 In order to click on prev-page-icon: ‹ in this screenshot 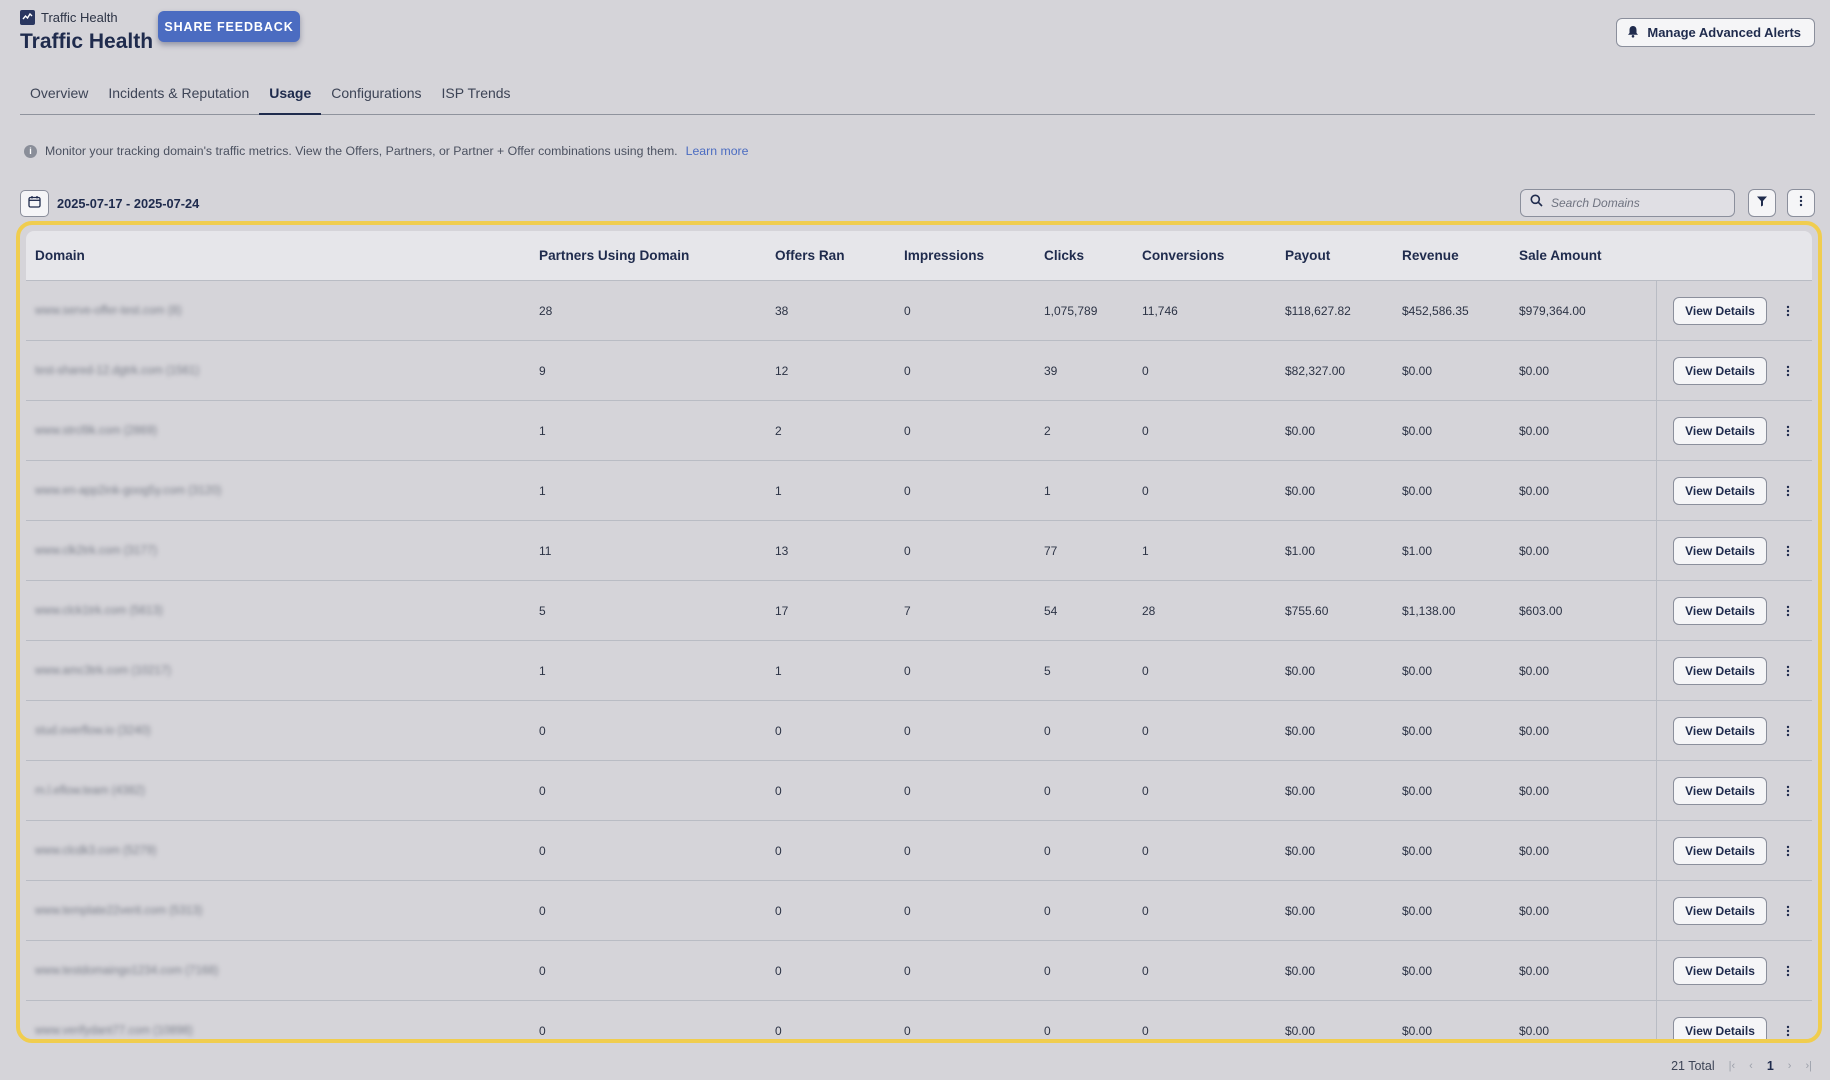, I will do `click(1751, 1066)`.